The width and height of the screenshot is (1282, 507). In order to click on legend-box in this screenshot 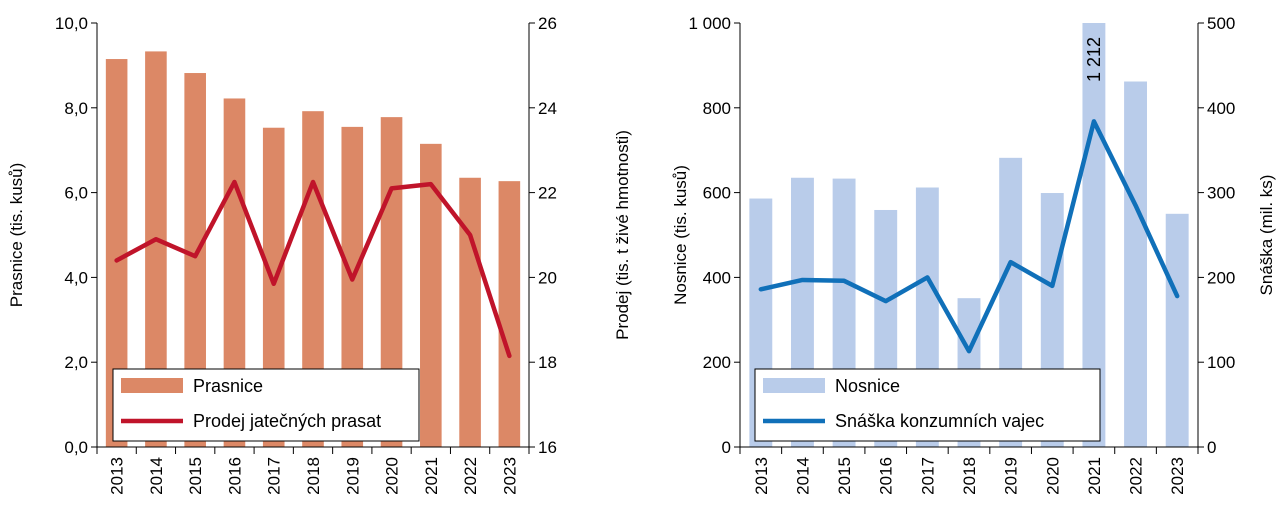, I will do `click(266, 405)`.